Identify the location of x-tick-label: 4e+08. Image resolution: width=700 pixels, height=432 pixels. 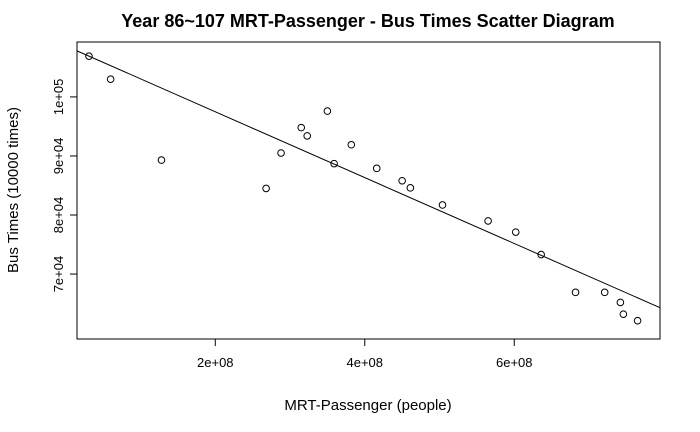
(365, 362).